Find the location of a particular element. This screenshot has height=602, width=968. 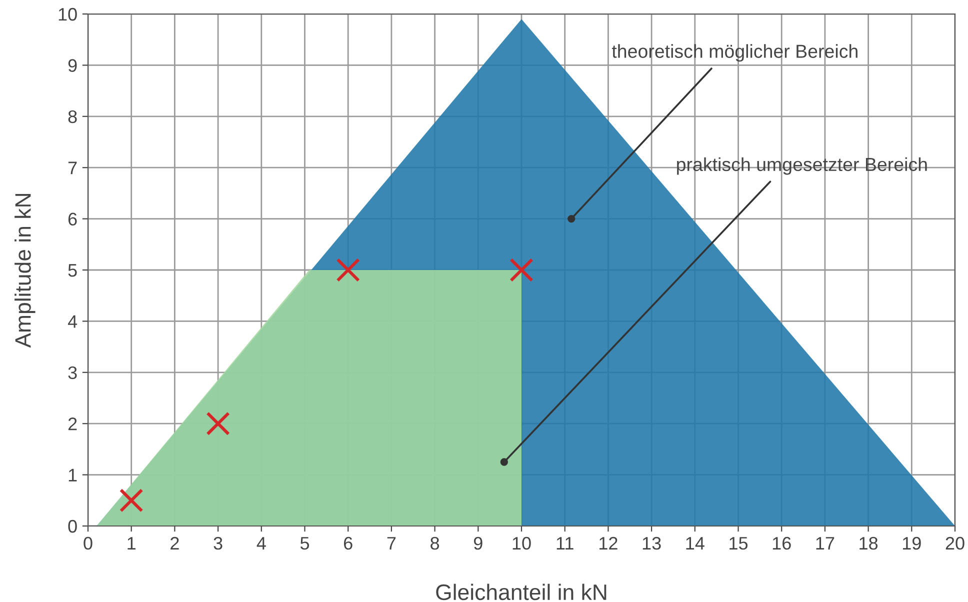

y-tick-label: 0 is located at coordinates (72, 526).